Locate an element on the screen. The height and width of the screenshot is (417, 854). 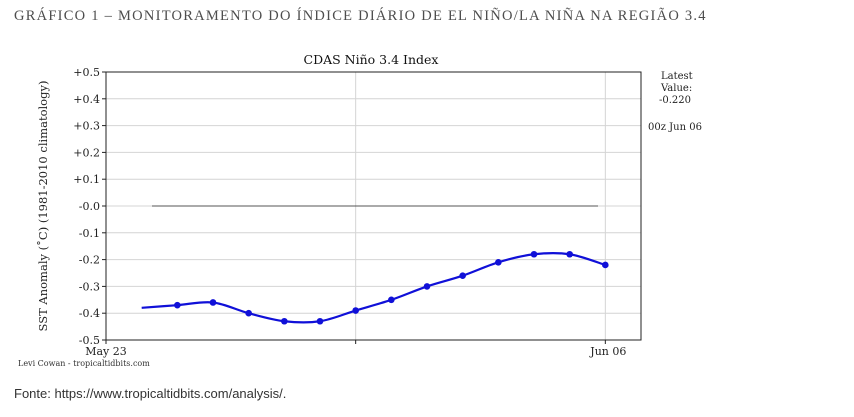
series-layer is located at coordinates (375, 287).